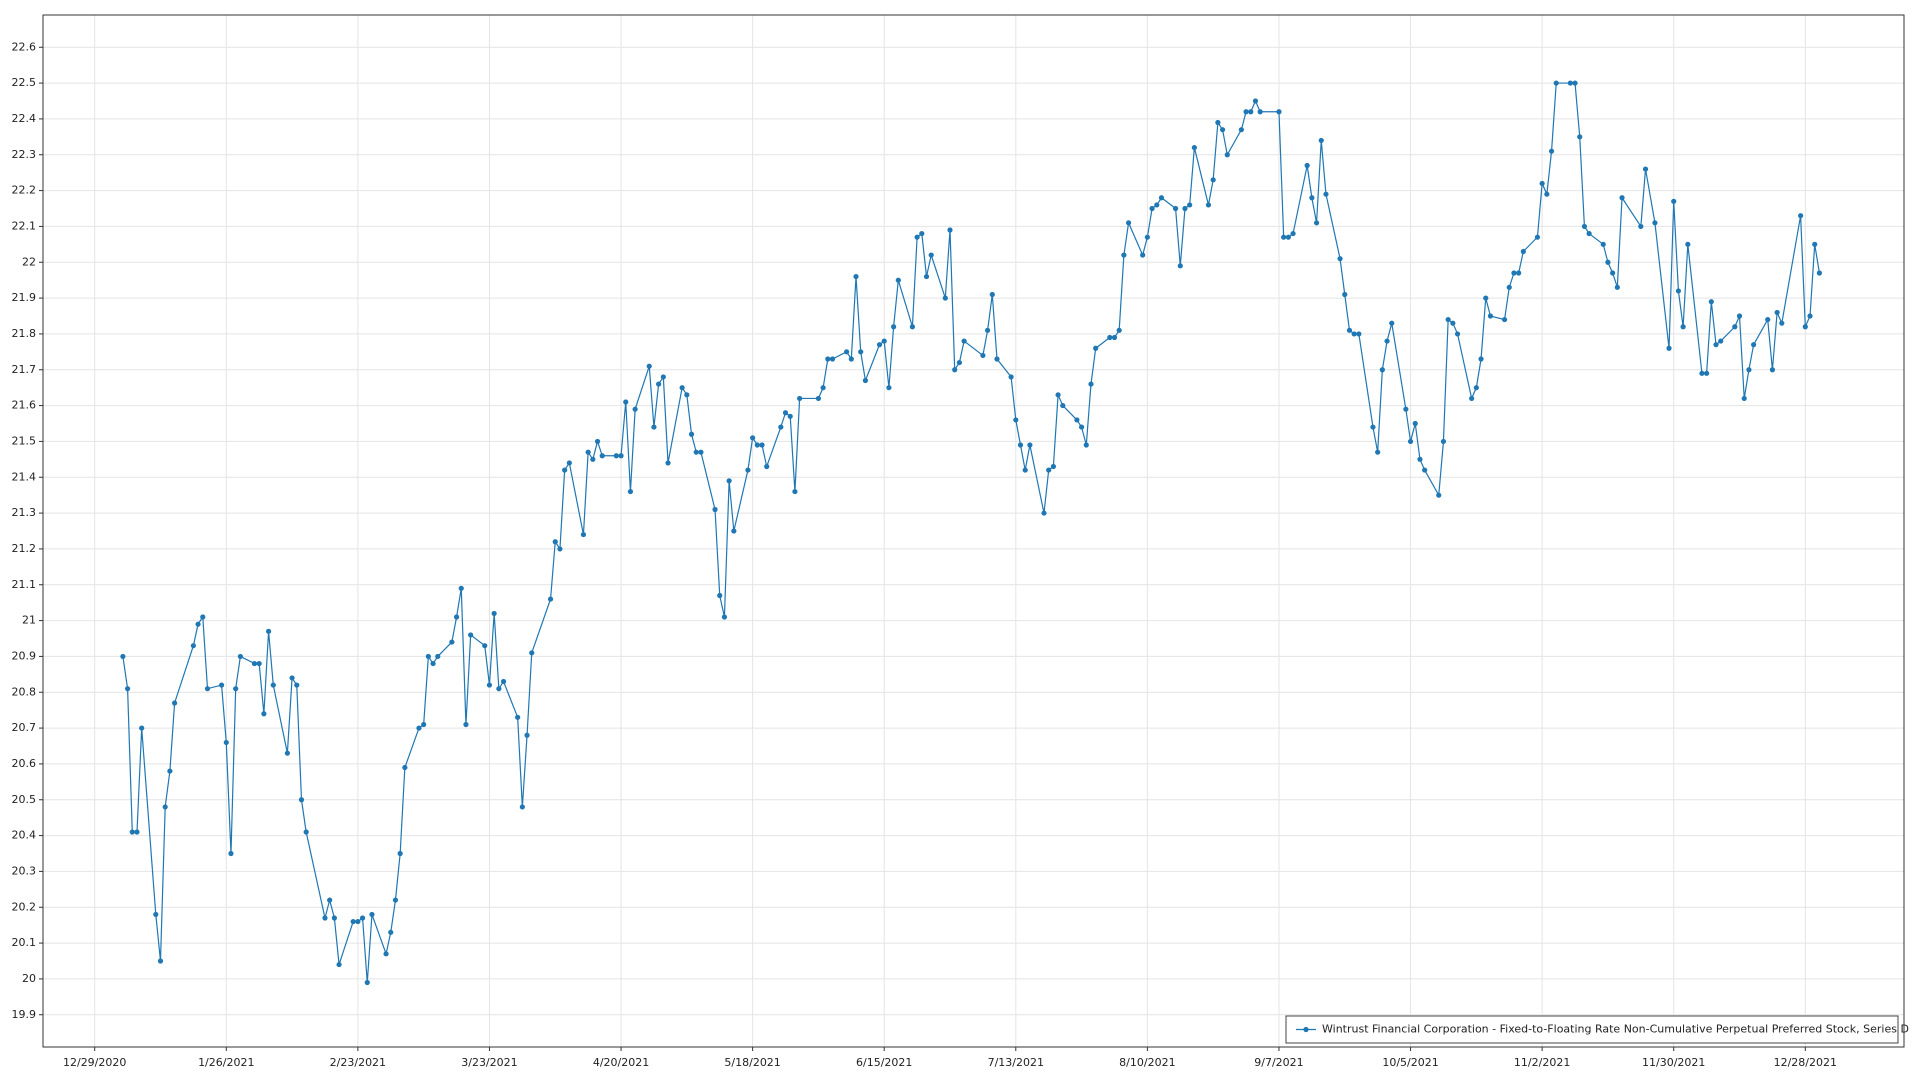 Image resolution: width=1920 pixels, height=1080 pixels. Describe the element at coordinates (1805, 1062) in the screenshot. I see `x-tick-label: 12/28/2021` at that location.